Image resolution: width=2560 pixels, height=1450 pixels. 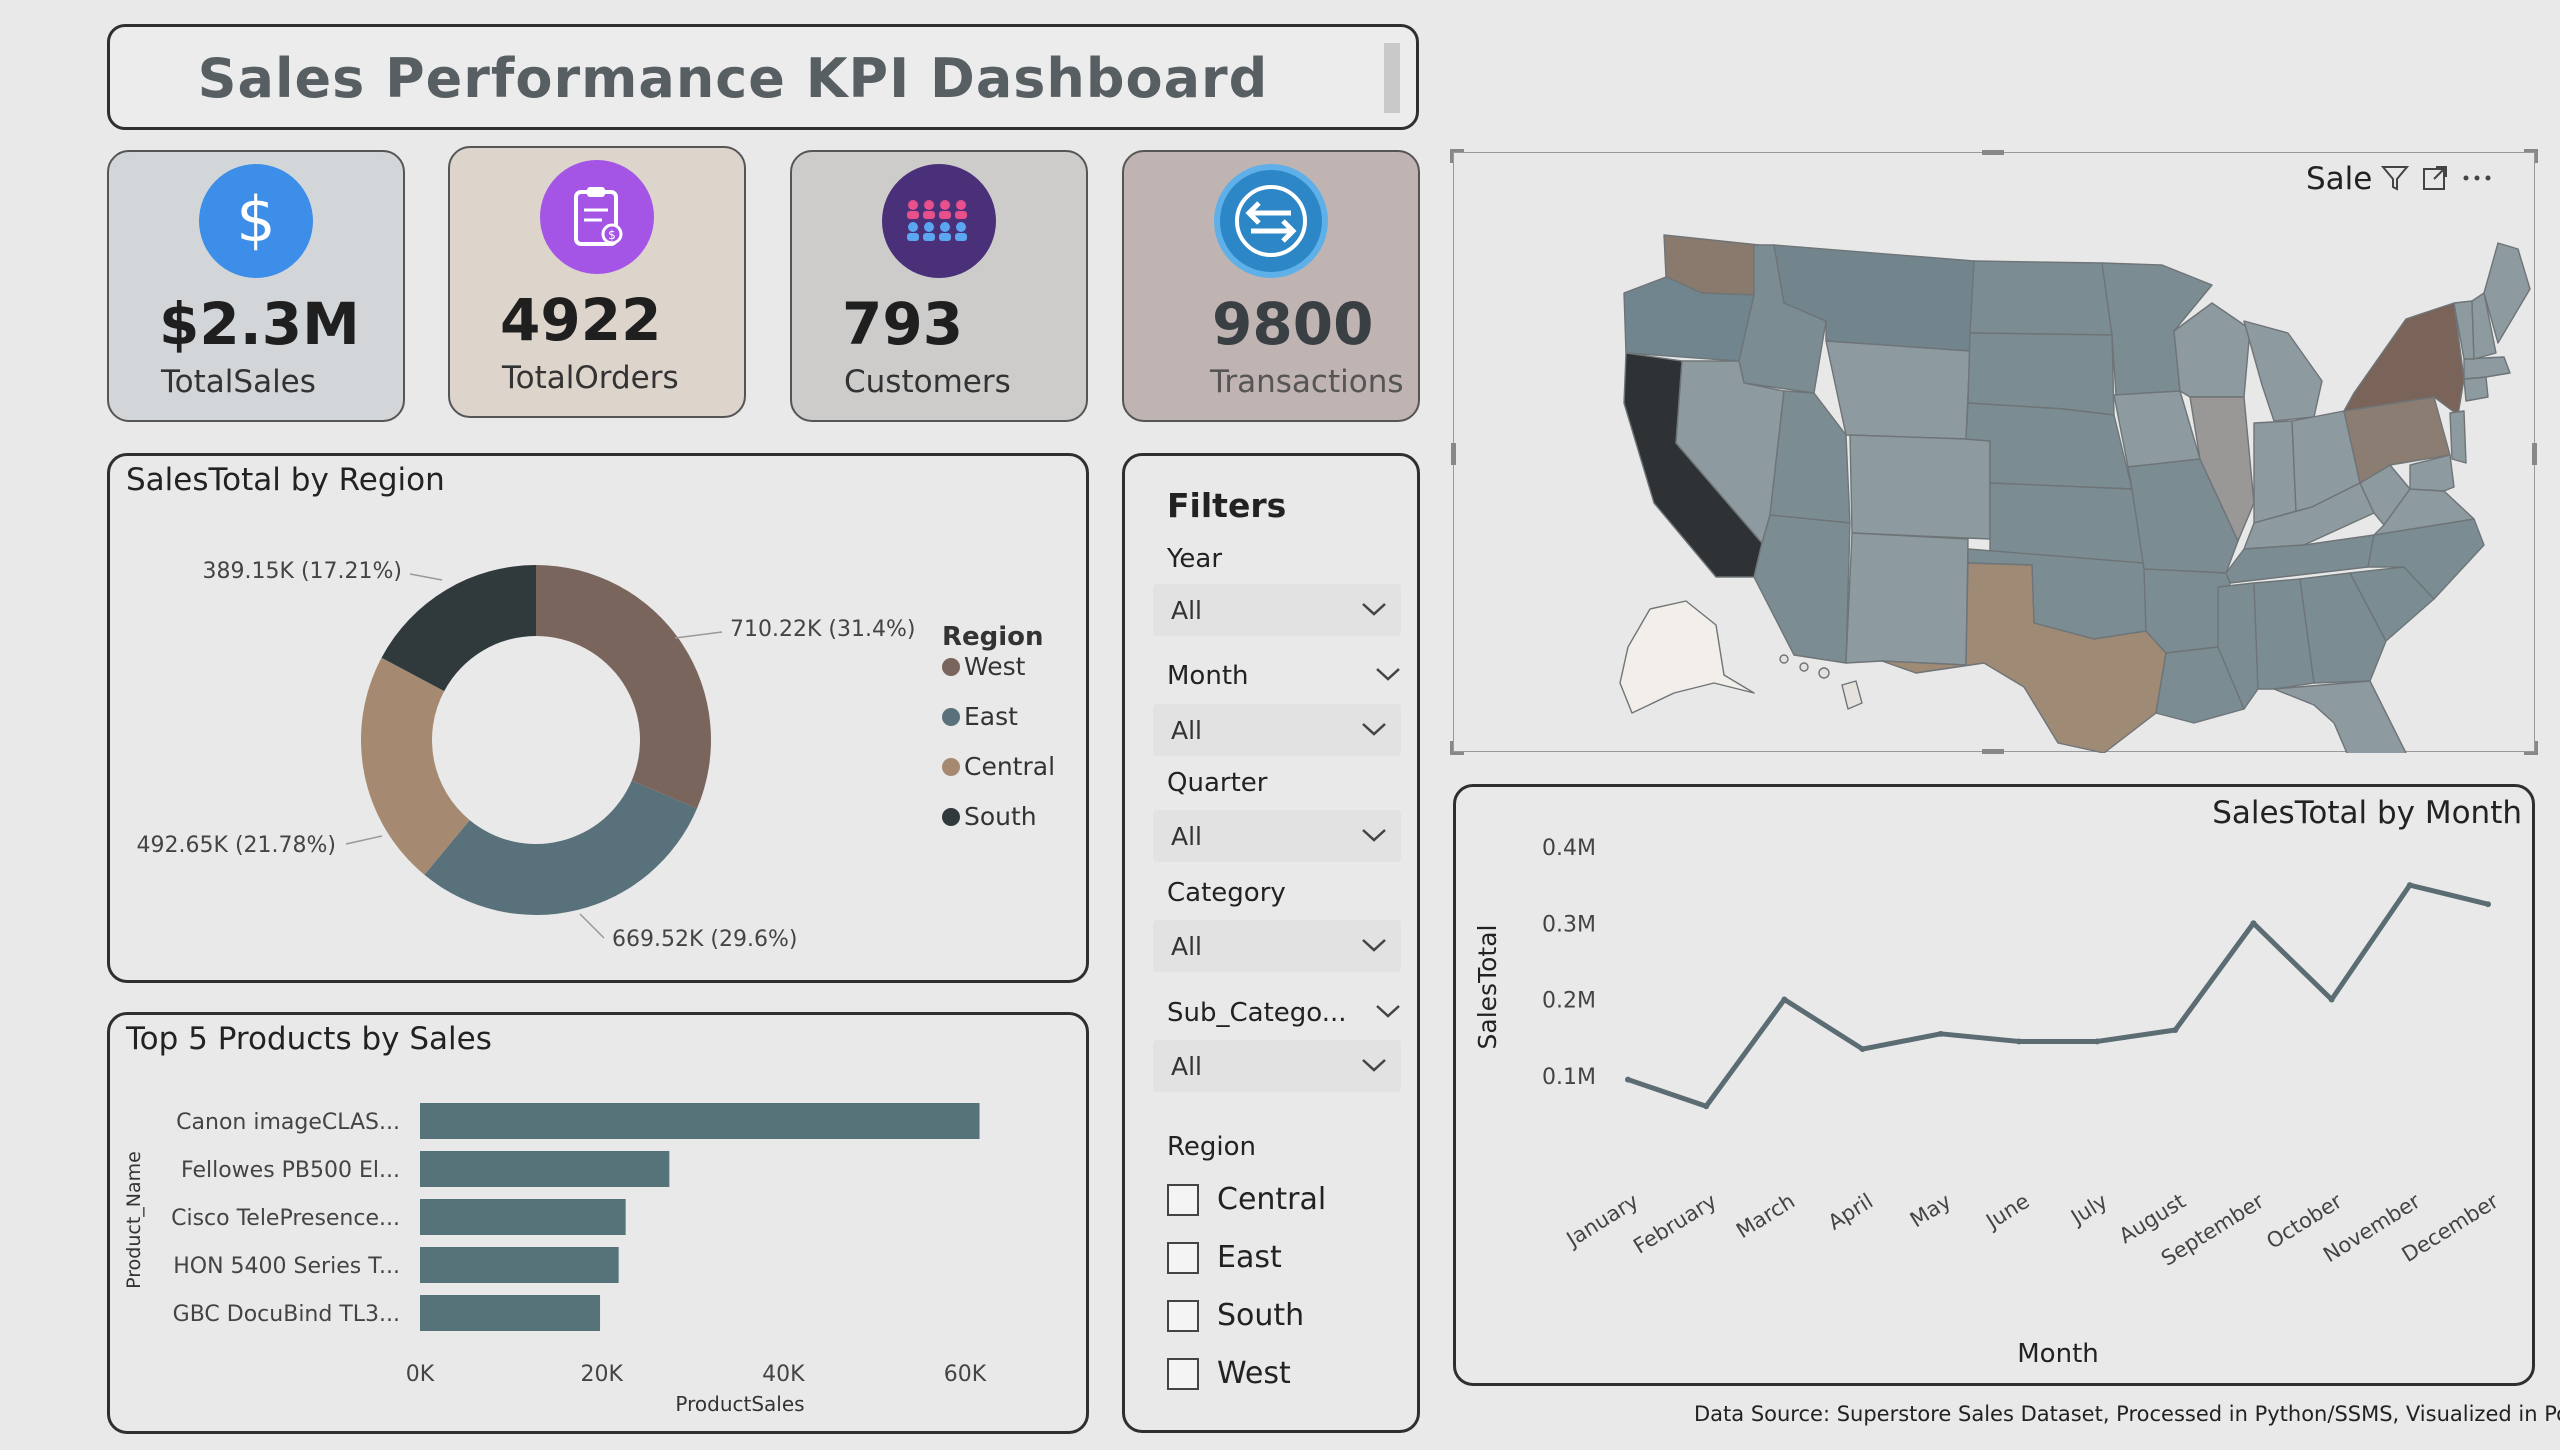 What do you see at coordinates (2058, 1354) in the screenshot?
I see `x-axis-title: Month` at bounding box center [2058, 1354].